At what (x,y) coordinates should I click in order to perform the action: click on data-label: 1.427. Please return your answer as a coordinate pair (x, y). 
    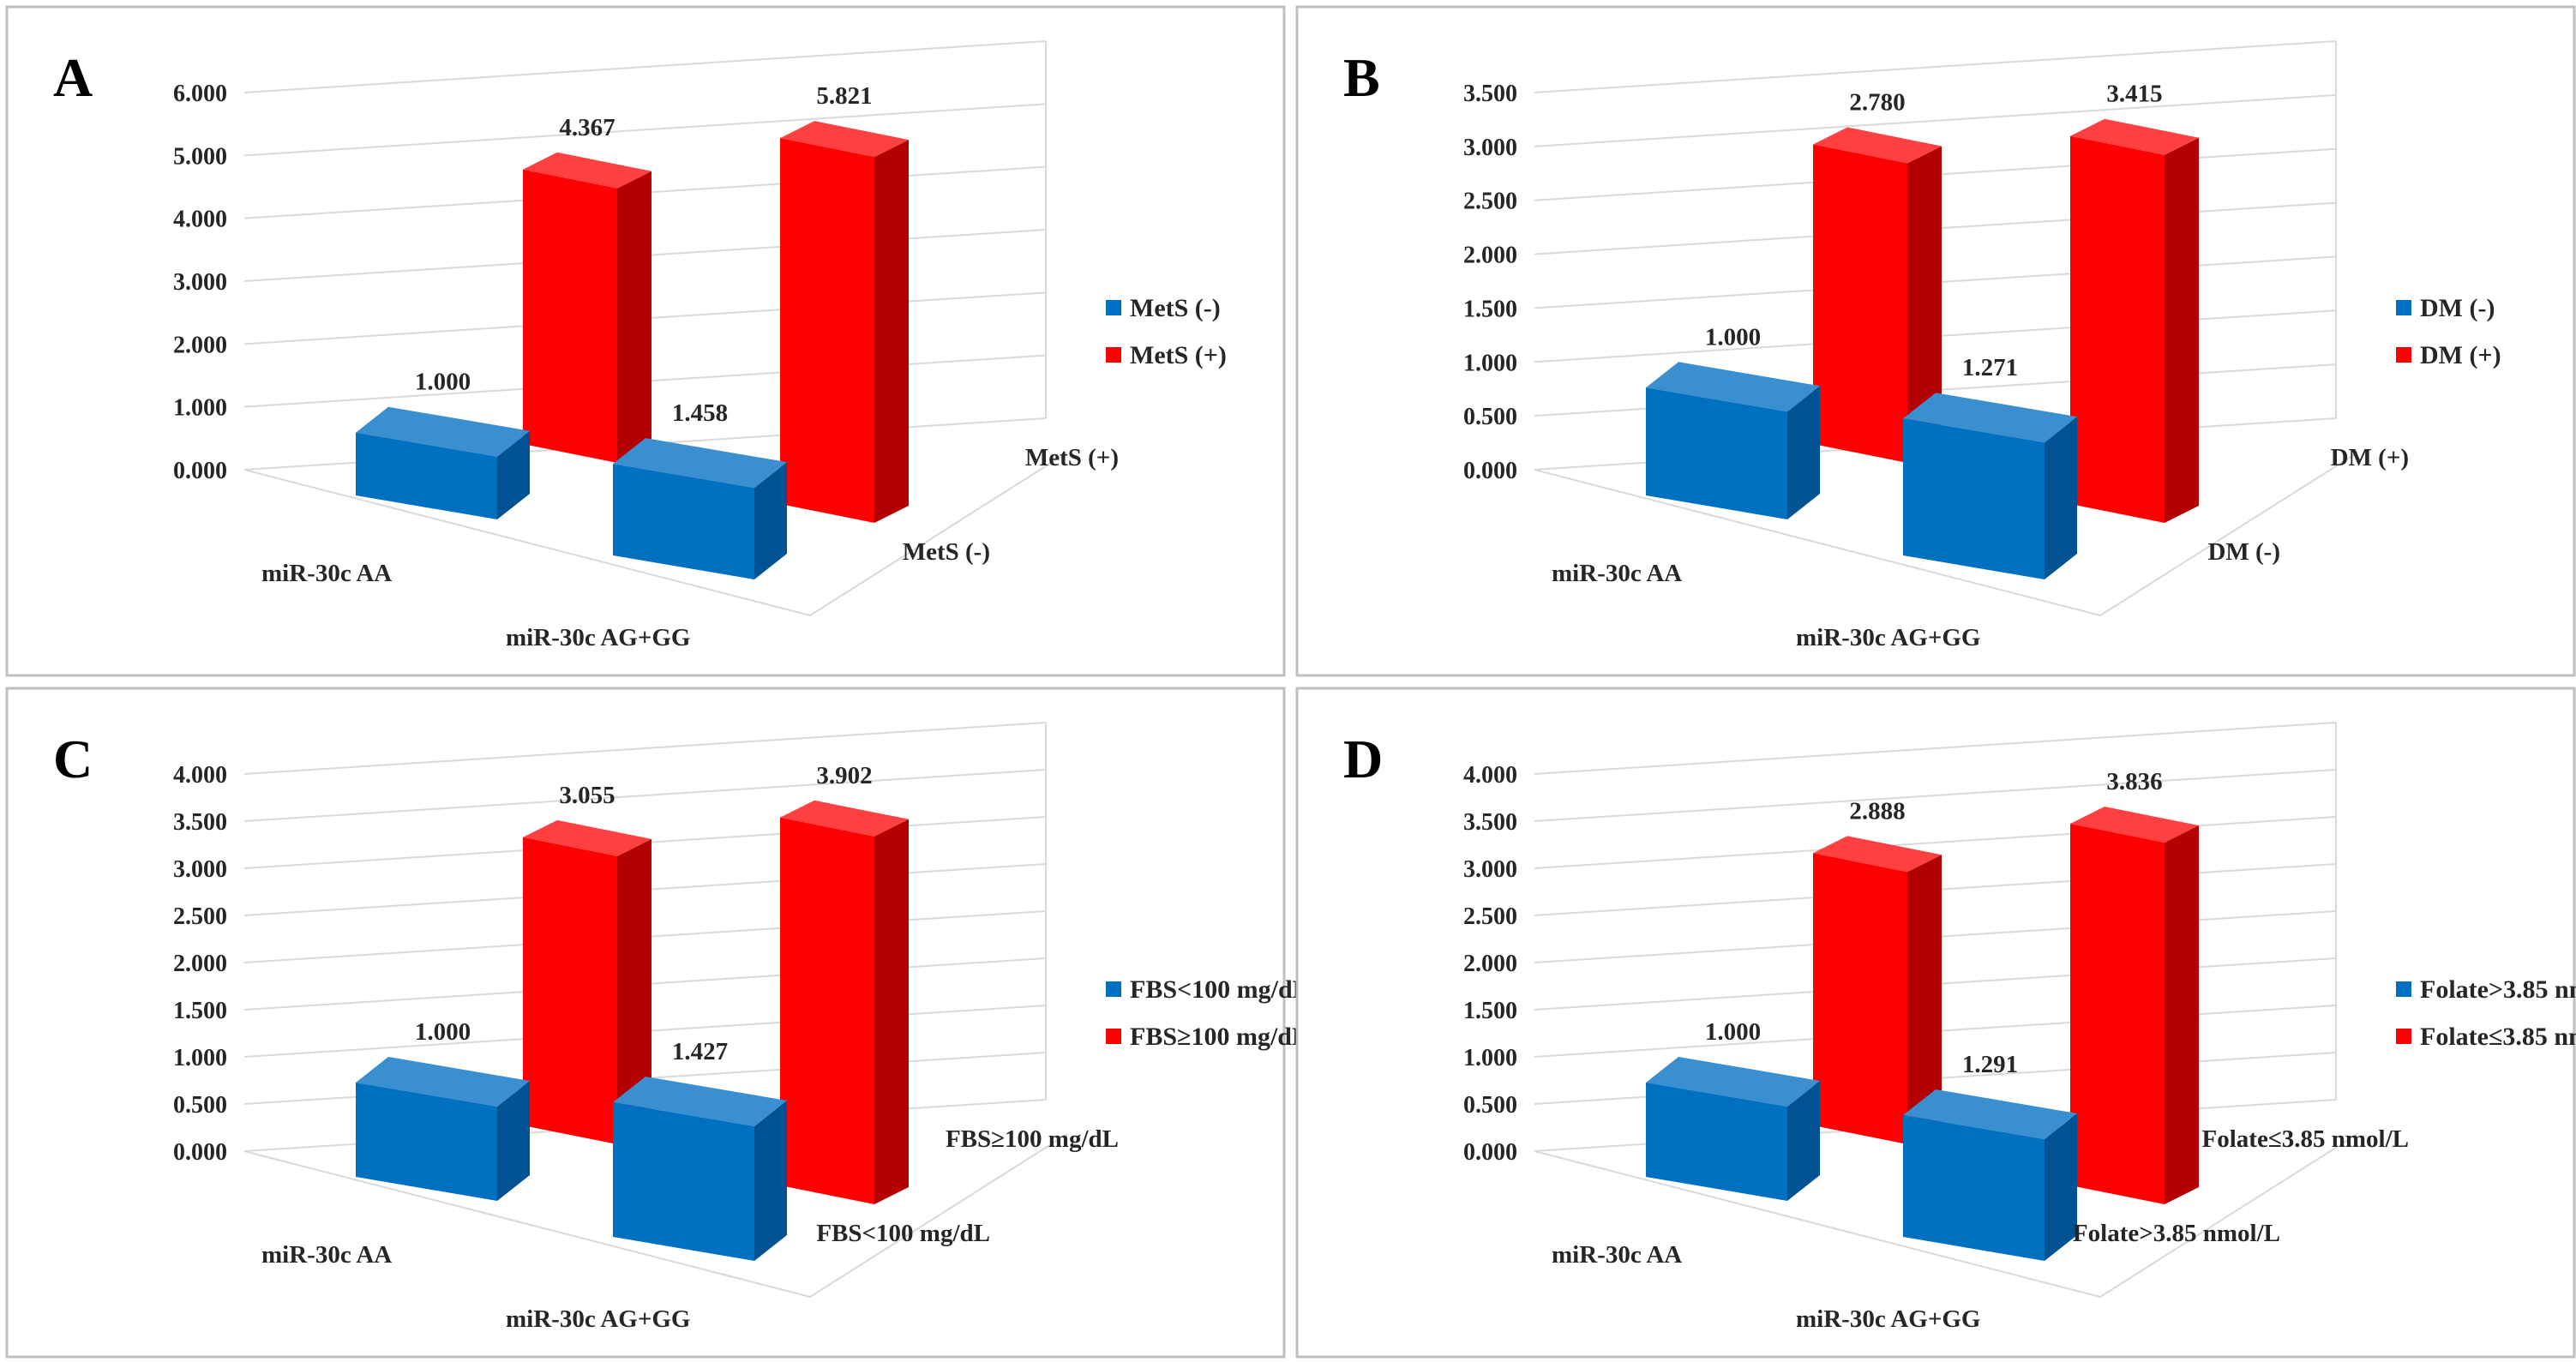
    Looking at the image, I should click on (700, 1051).